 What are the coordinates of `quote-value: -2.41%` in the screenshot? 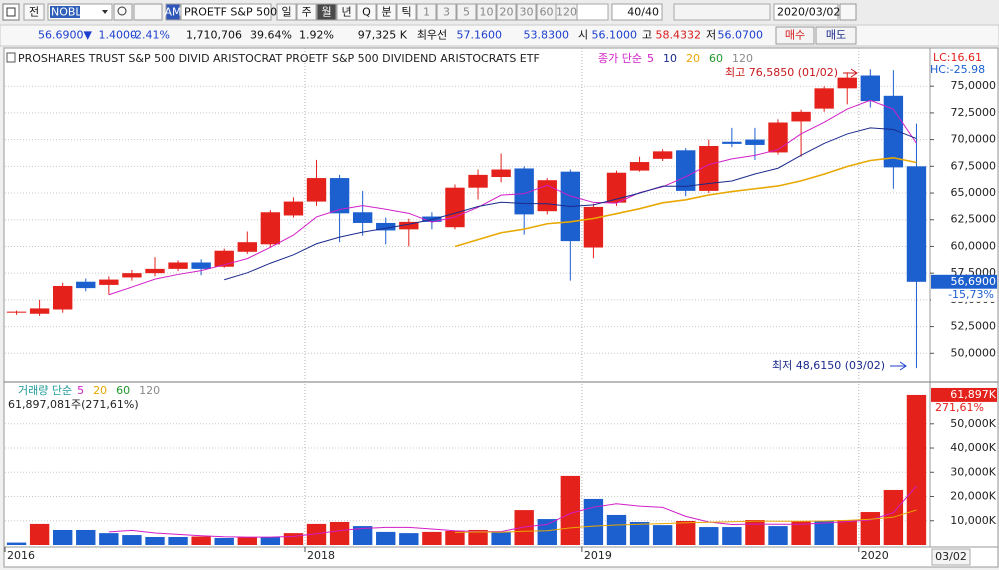 It's located at (150, 35).